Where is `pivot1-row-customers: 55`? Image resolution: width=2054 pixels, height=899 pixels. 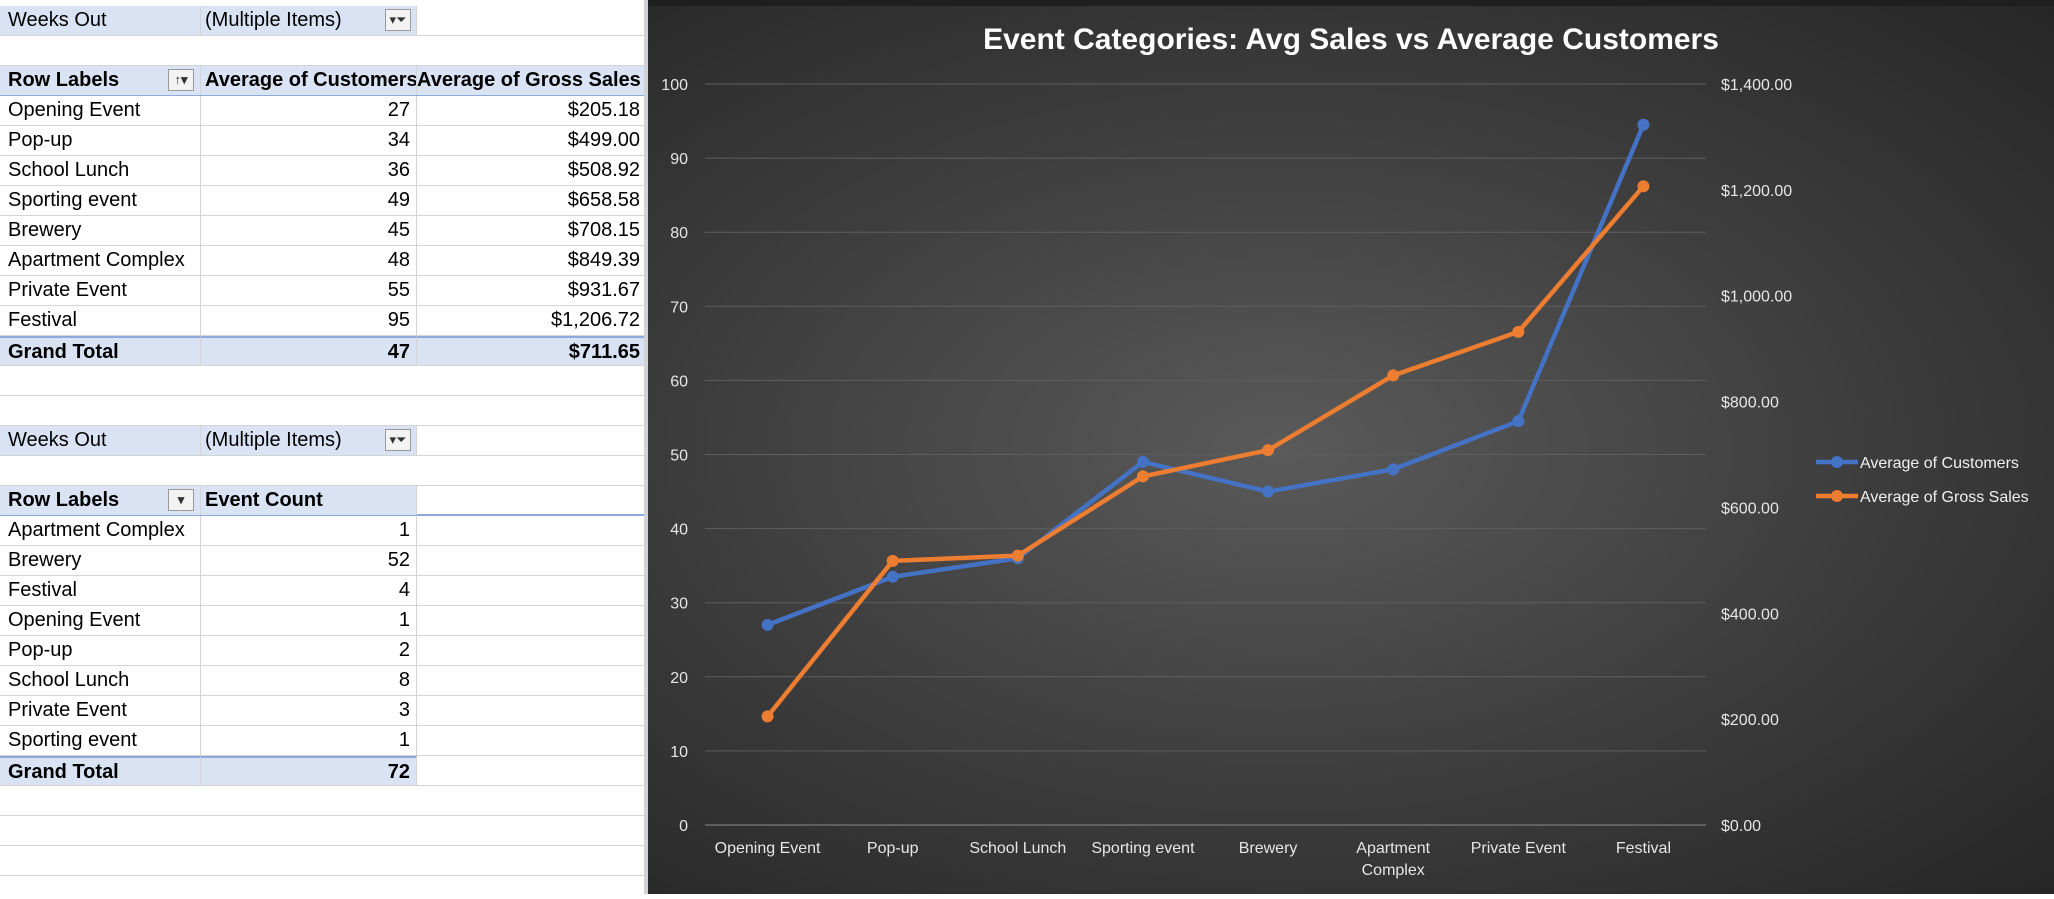
pivot1-row-customers: 55 is located at coordinates (309, 290).